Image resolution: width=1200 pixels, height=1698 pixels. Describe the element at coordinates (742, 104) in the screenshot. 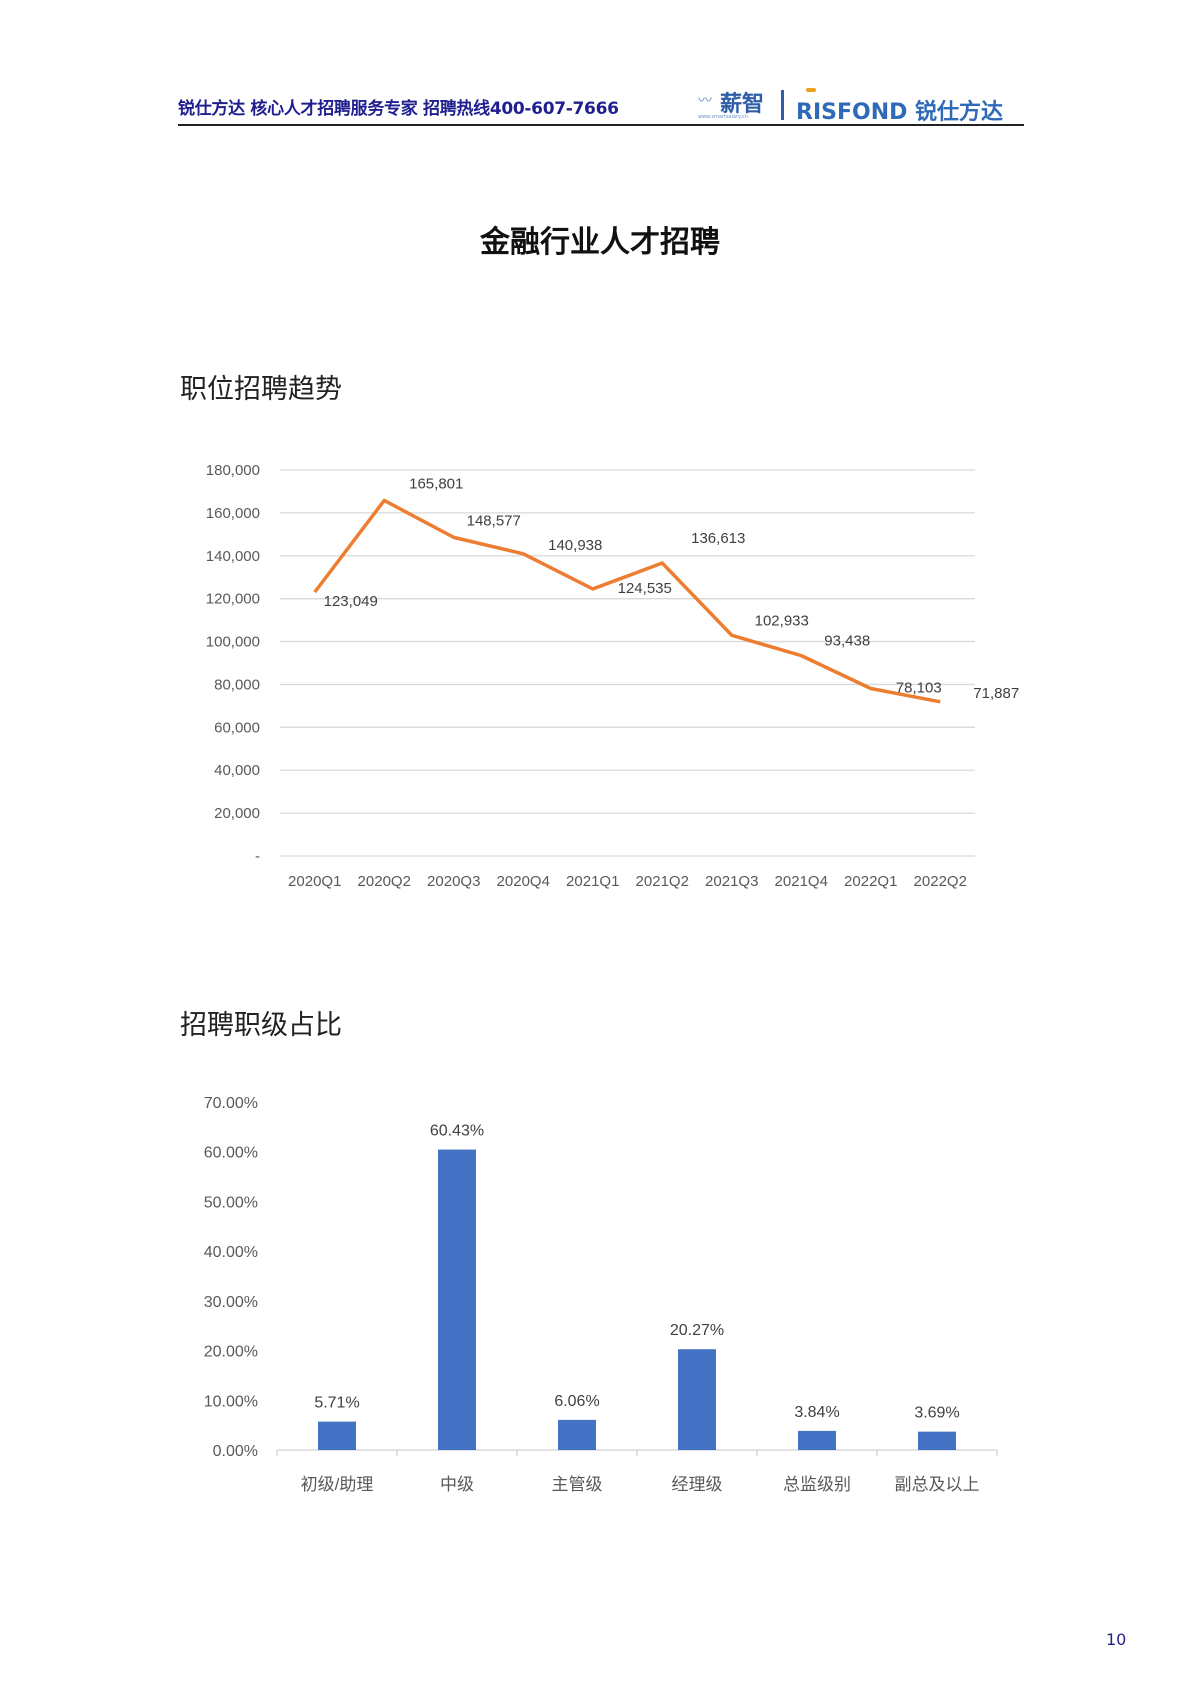

I see `xinzhi-logo-text: 薪智` at that location.